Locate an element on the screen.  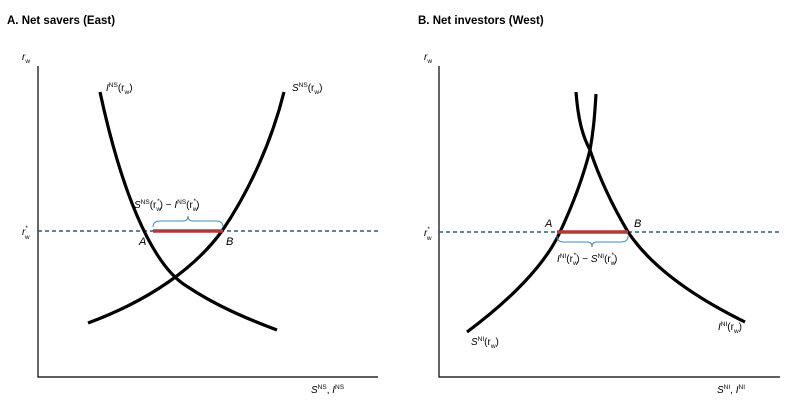
panel-a-rate-label: r* w is located at coordinates (26, 233).